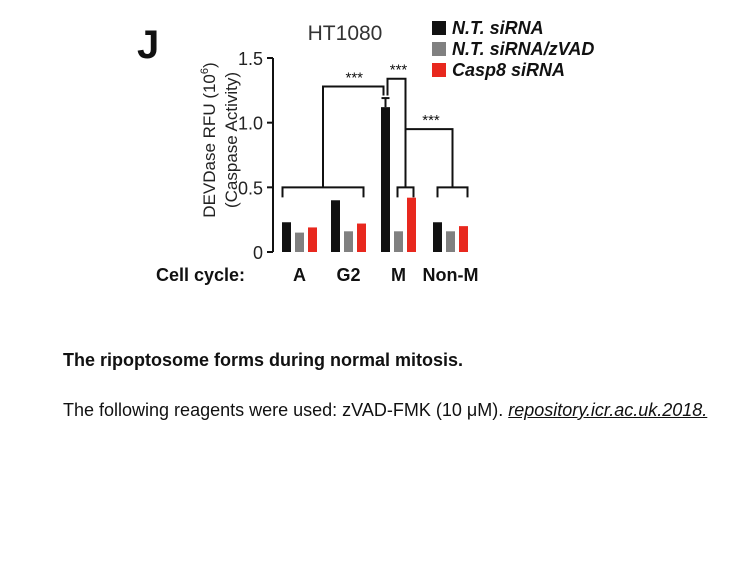  I want to click on chart-title: HT1080, so click(345, 33).